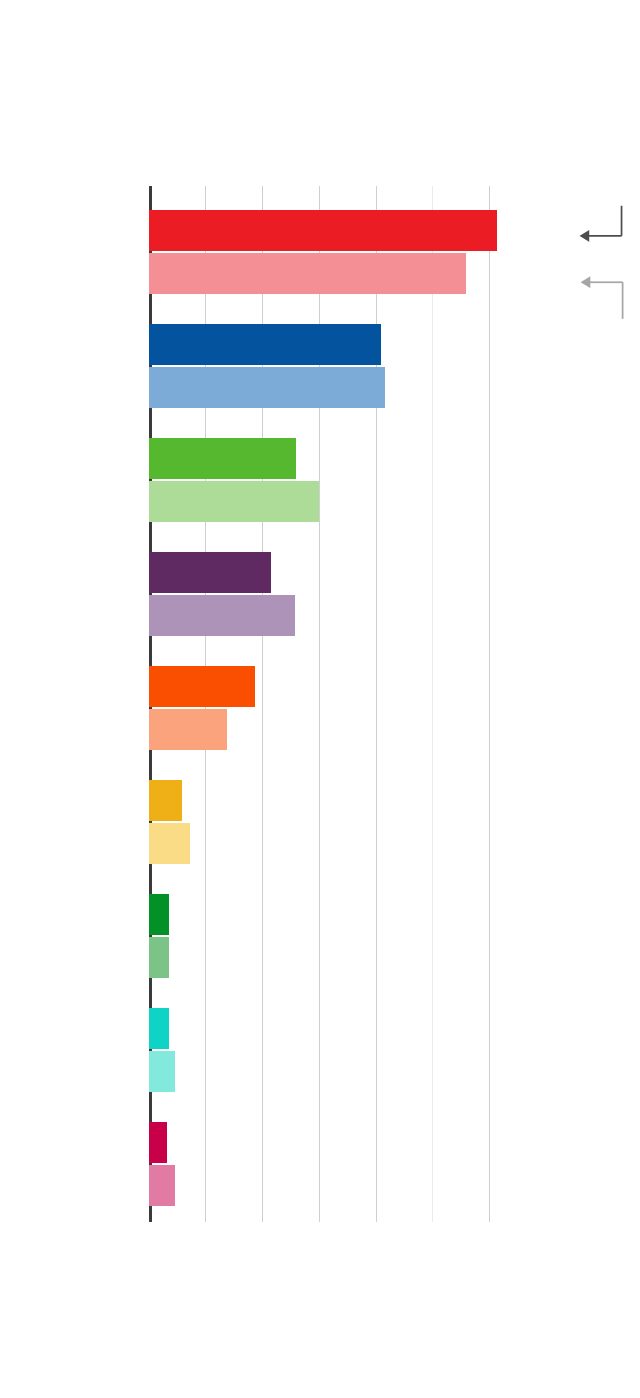  I want to click on callout-arrow-primary-head-icon, so click(584, 236).